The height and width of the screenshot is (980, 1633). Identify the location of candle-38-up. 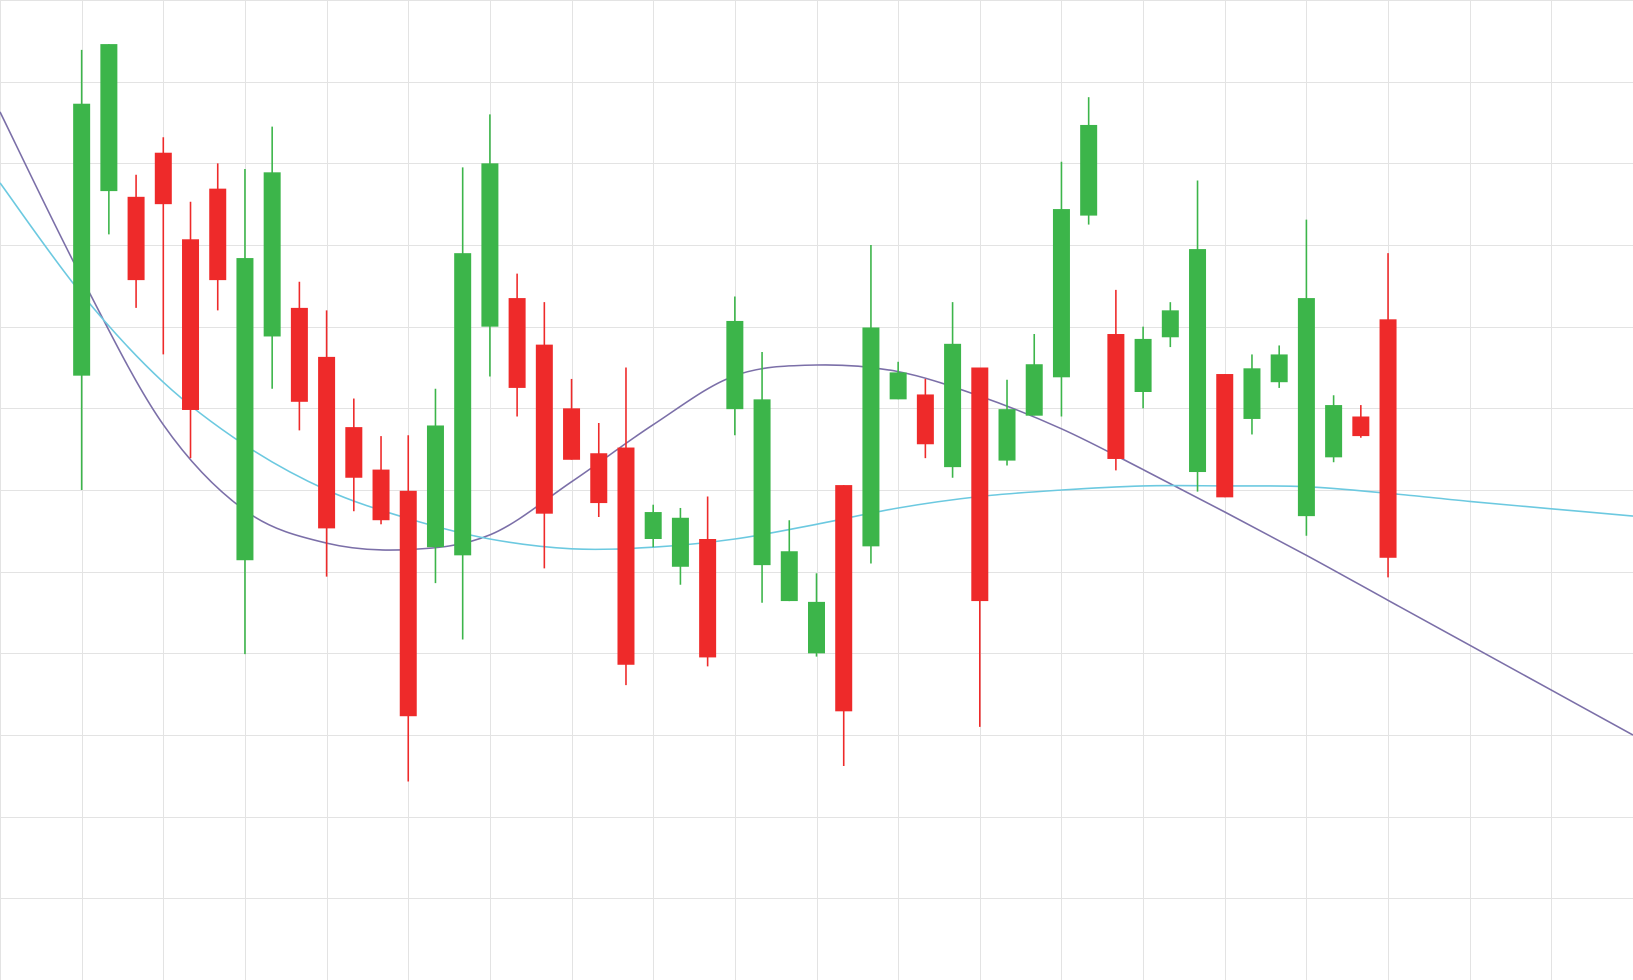
(1089, 161).